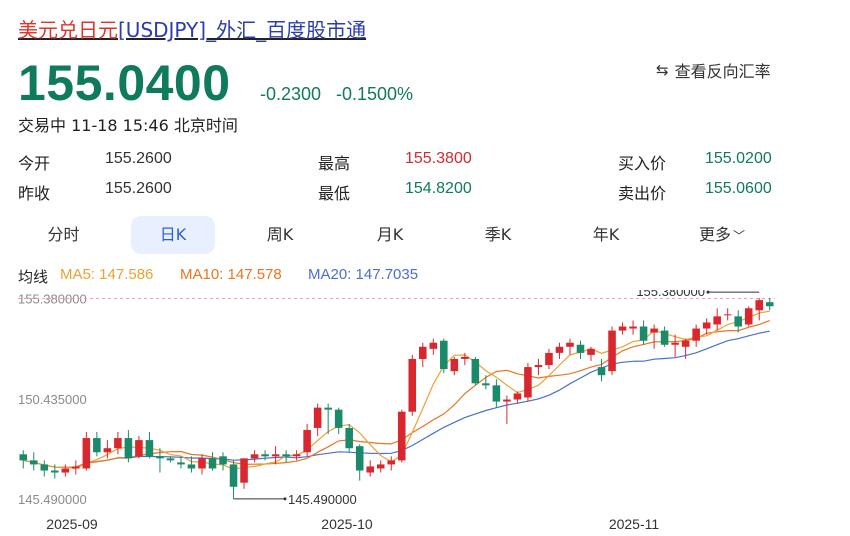  Describe the element at coordinates (438, 188) in the screenshot. I see `low-value: 154.8200` at that location.